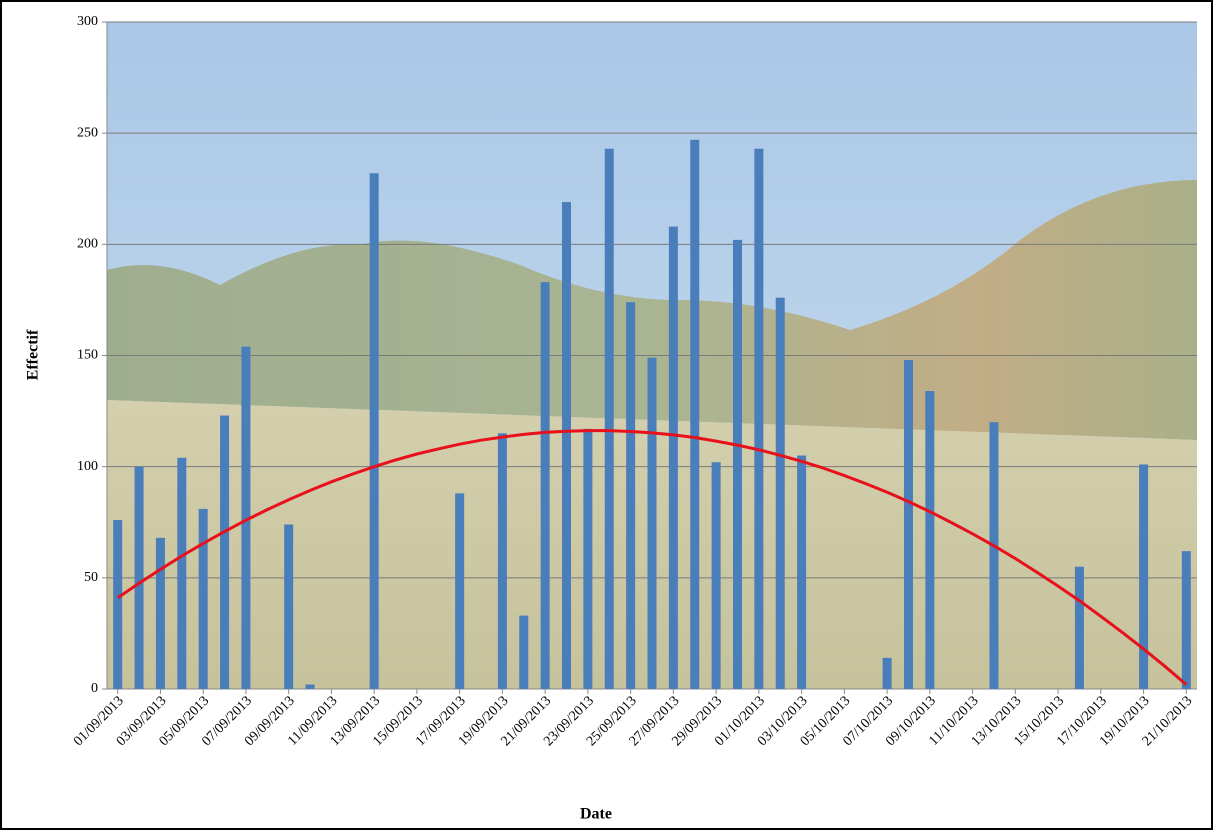 Image resolution: width=1213 pixels, height=830 pixels. What do you see at coordinates (87, 21) in the screenshot?
I see `y-tick-label: 300` at bounding box center [87, 21].